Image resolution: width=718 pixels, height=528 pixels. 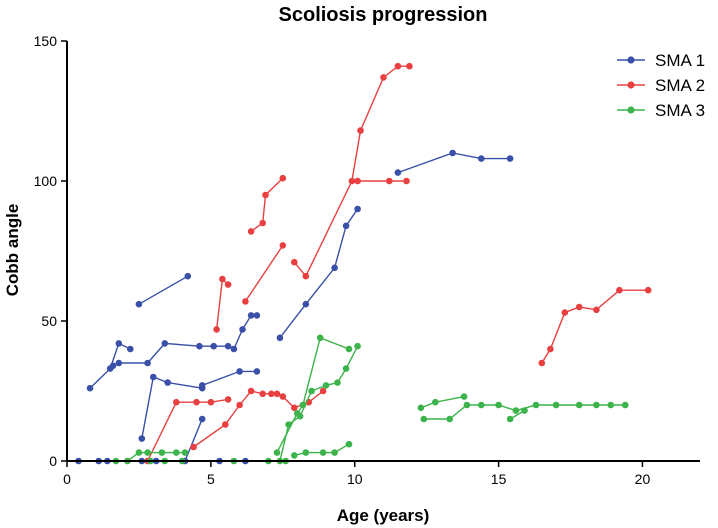 I want to click on chart-title: Scoliosis progression, so click(x=383, y=15).